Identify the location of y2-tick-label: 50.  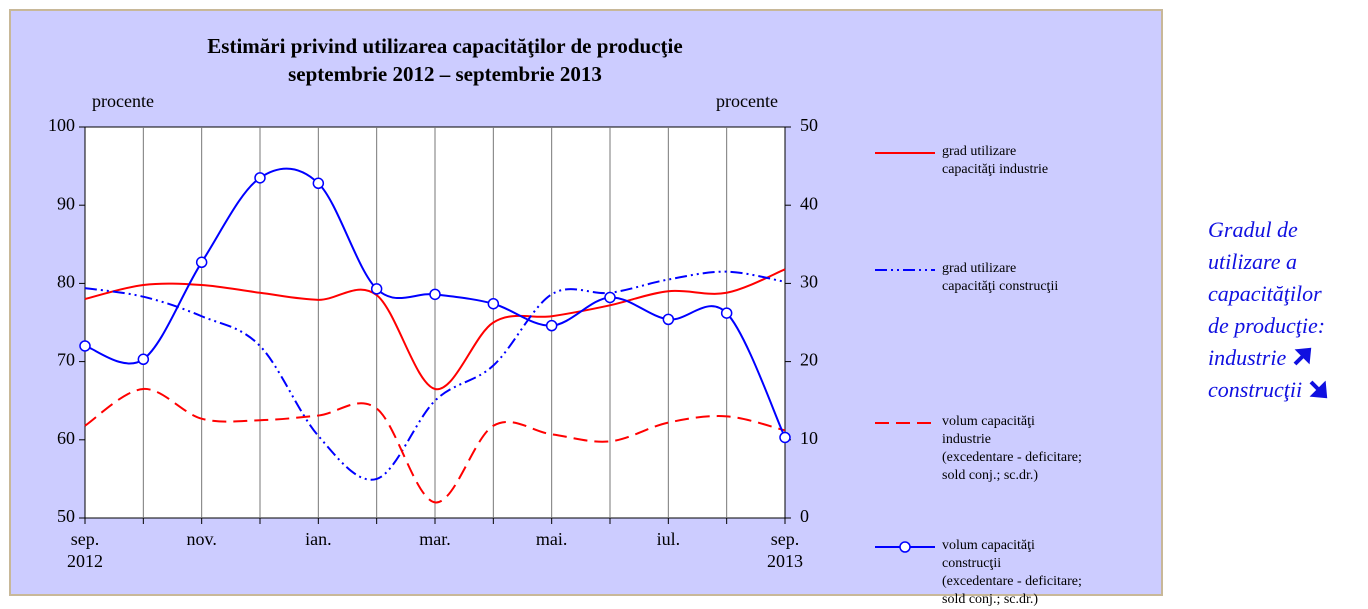
(809, 125).